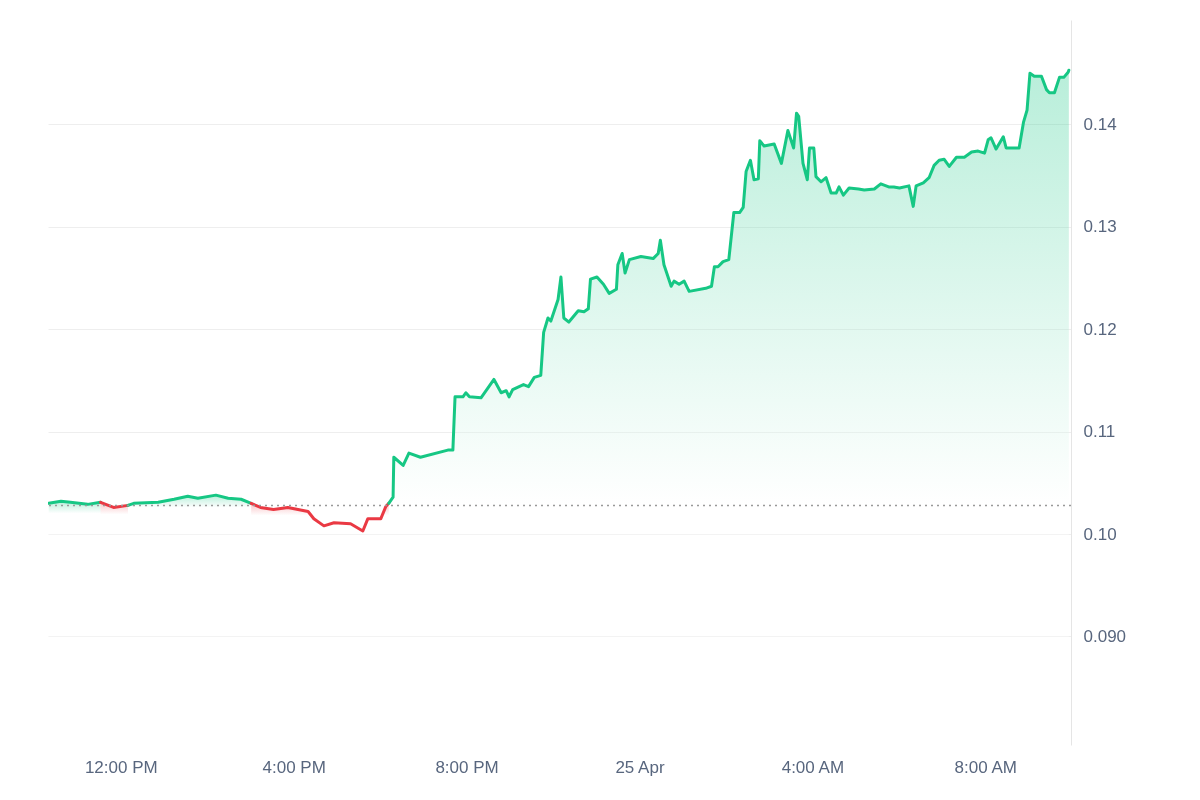 The width and height of the screenshot is (1200, 800). I want to click on x-tick-label: 4:00 PM, so click(294, 767).